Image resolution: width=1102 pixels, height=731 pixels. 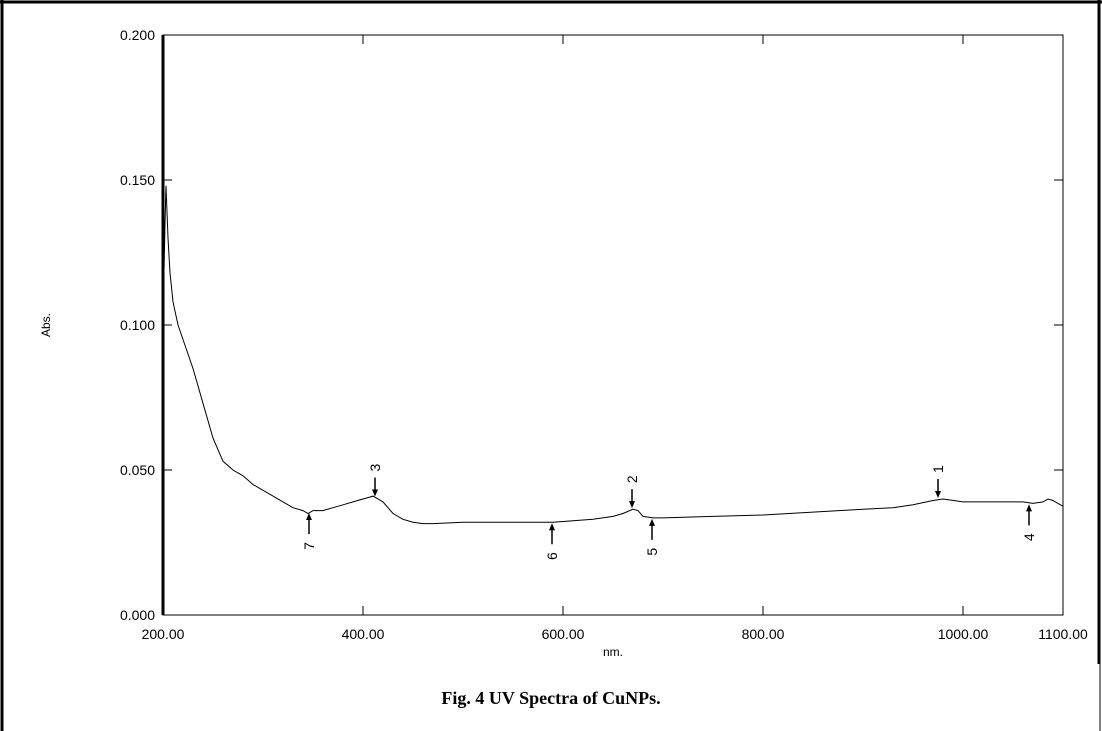 What do you see at coordinates (552, 556) in the screenshot?
I see `valley-label-6: 6` at bounding box center [552, 556].